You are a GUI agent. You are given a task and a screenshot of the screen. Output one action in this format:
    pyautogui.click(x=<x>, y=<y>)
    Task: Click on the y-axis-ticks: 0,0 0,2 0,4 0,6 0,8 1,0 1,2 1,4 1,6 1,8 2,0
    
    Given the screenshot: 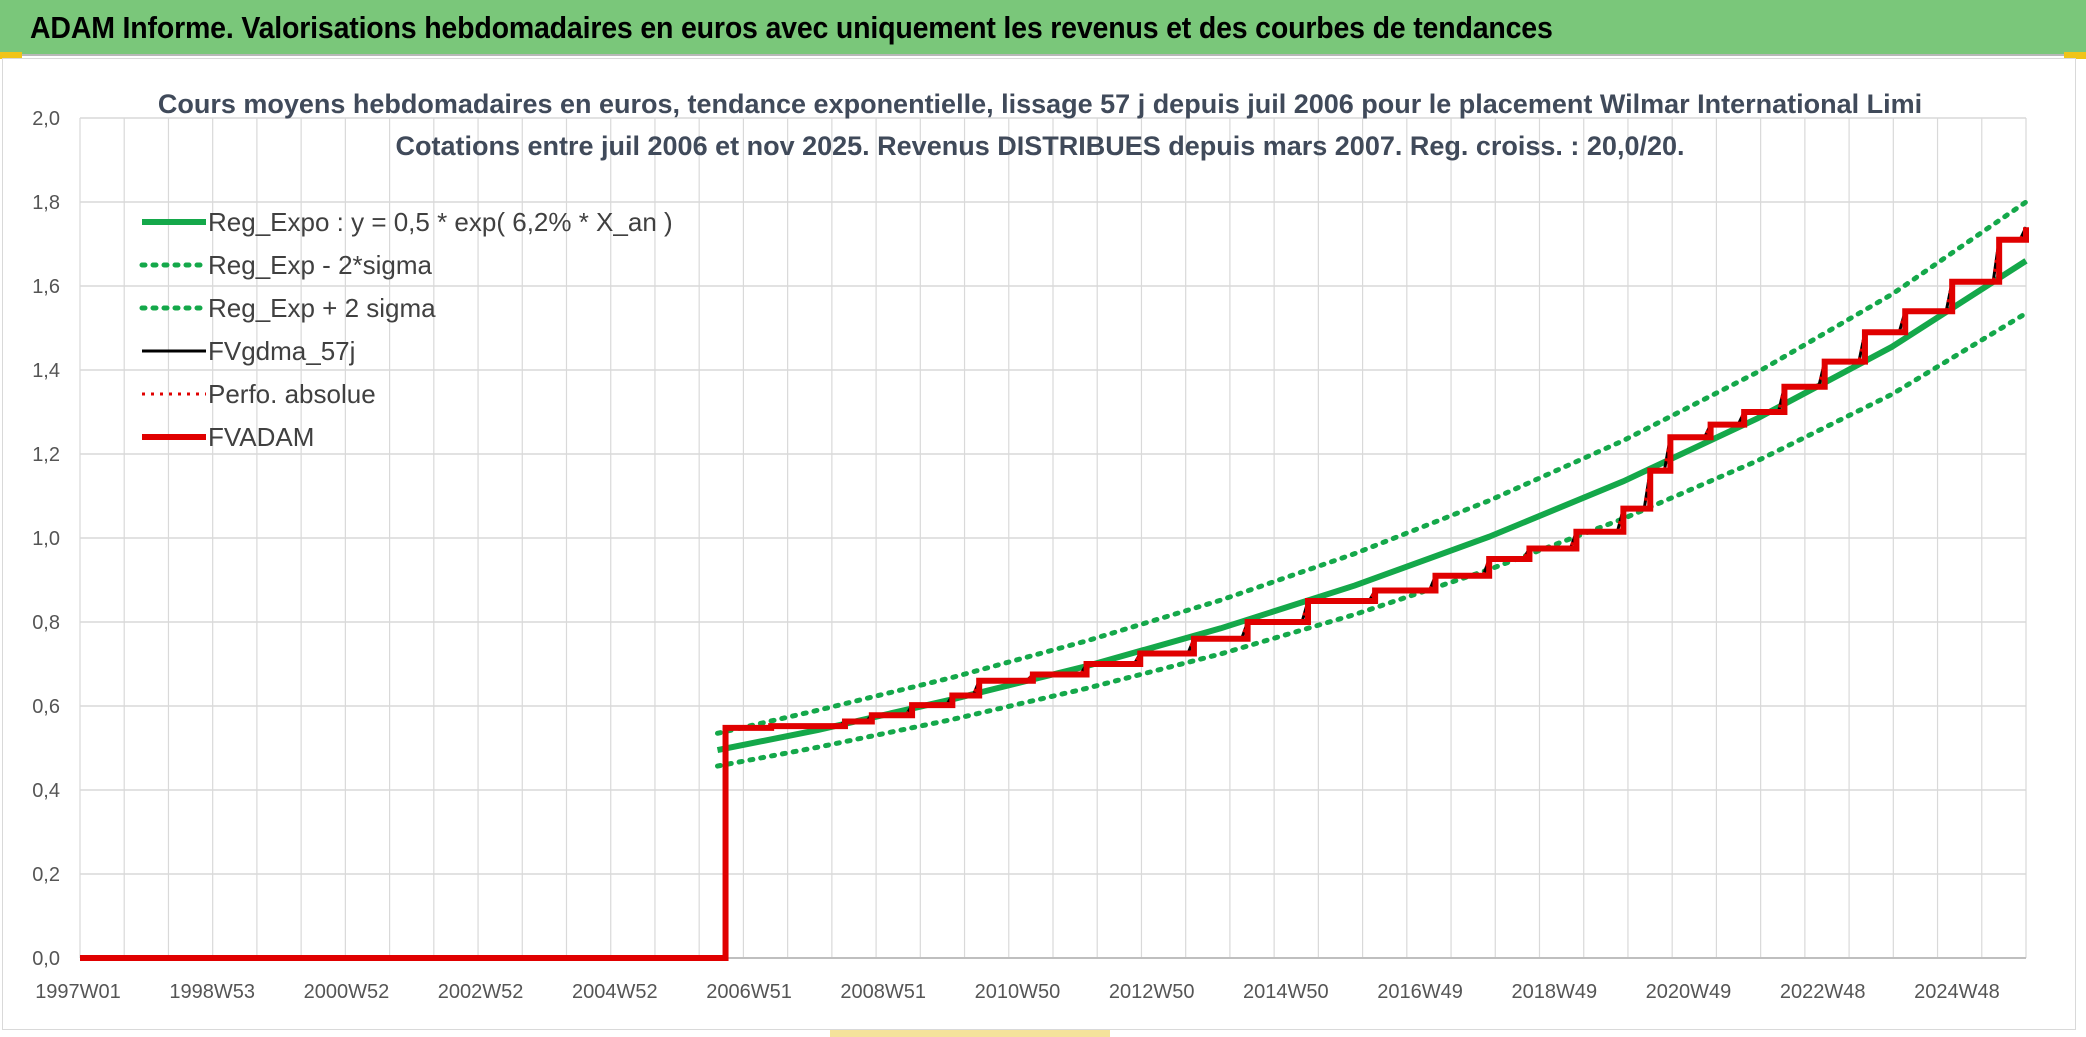 What is the action you would take?
    pyautogui.click(x=46, y=539)
    